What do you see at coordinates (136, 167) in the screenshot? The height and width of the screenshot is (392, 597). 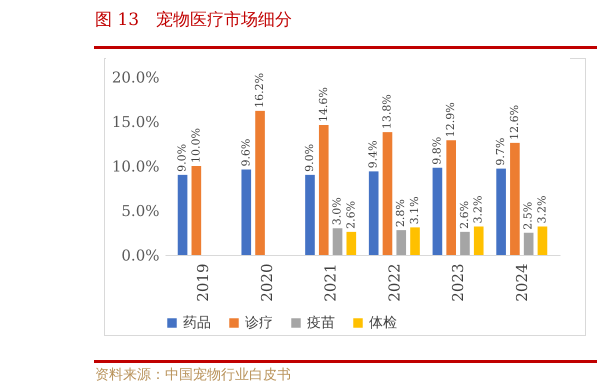 I see `y-tick-label: 10.0%` at bounding box center [136, 167].